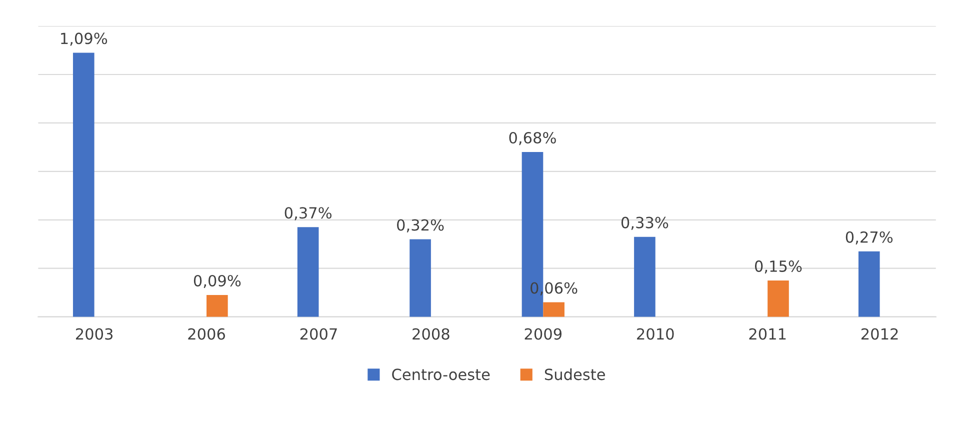 Image resolution: width=955 pixels, height=434 pixels. I want to click on data-label: 0,33%, so click(644, 223).